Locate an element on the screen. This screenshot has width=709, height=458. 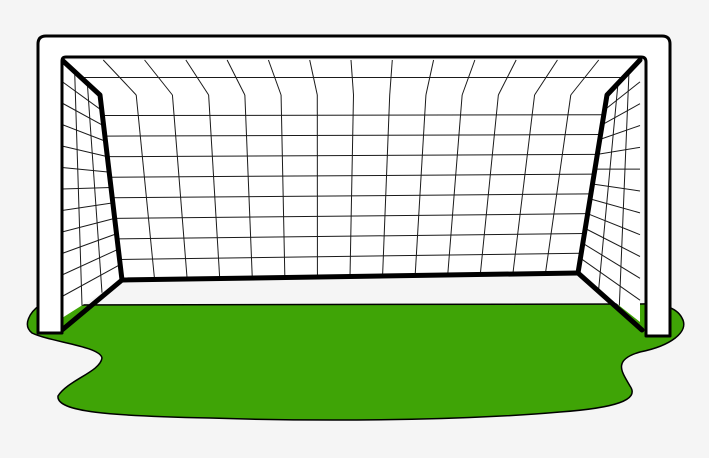
net-right-panel is located at coordinates (609, 191).